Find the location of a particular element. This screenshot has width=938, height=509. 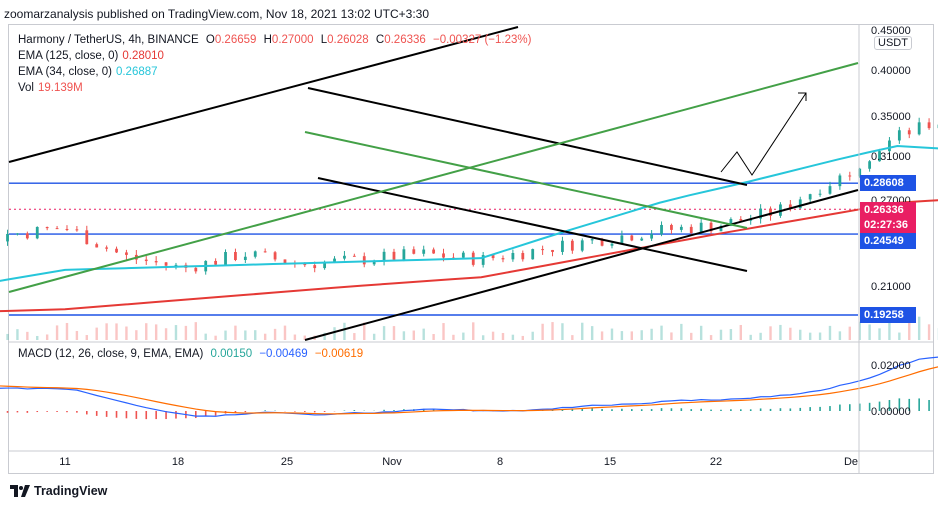

time-tick-label: 22 is located at coordinates (716, 462).